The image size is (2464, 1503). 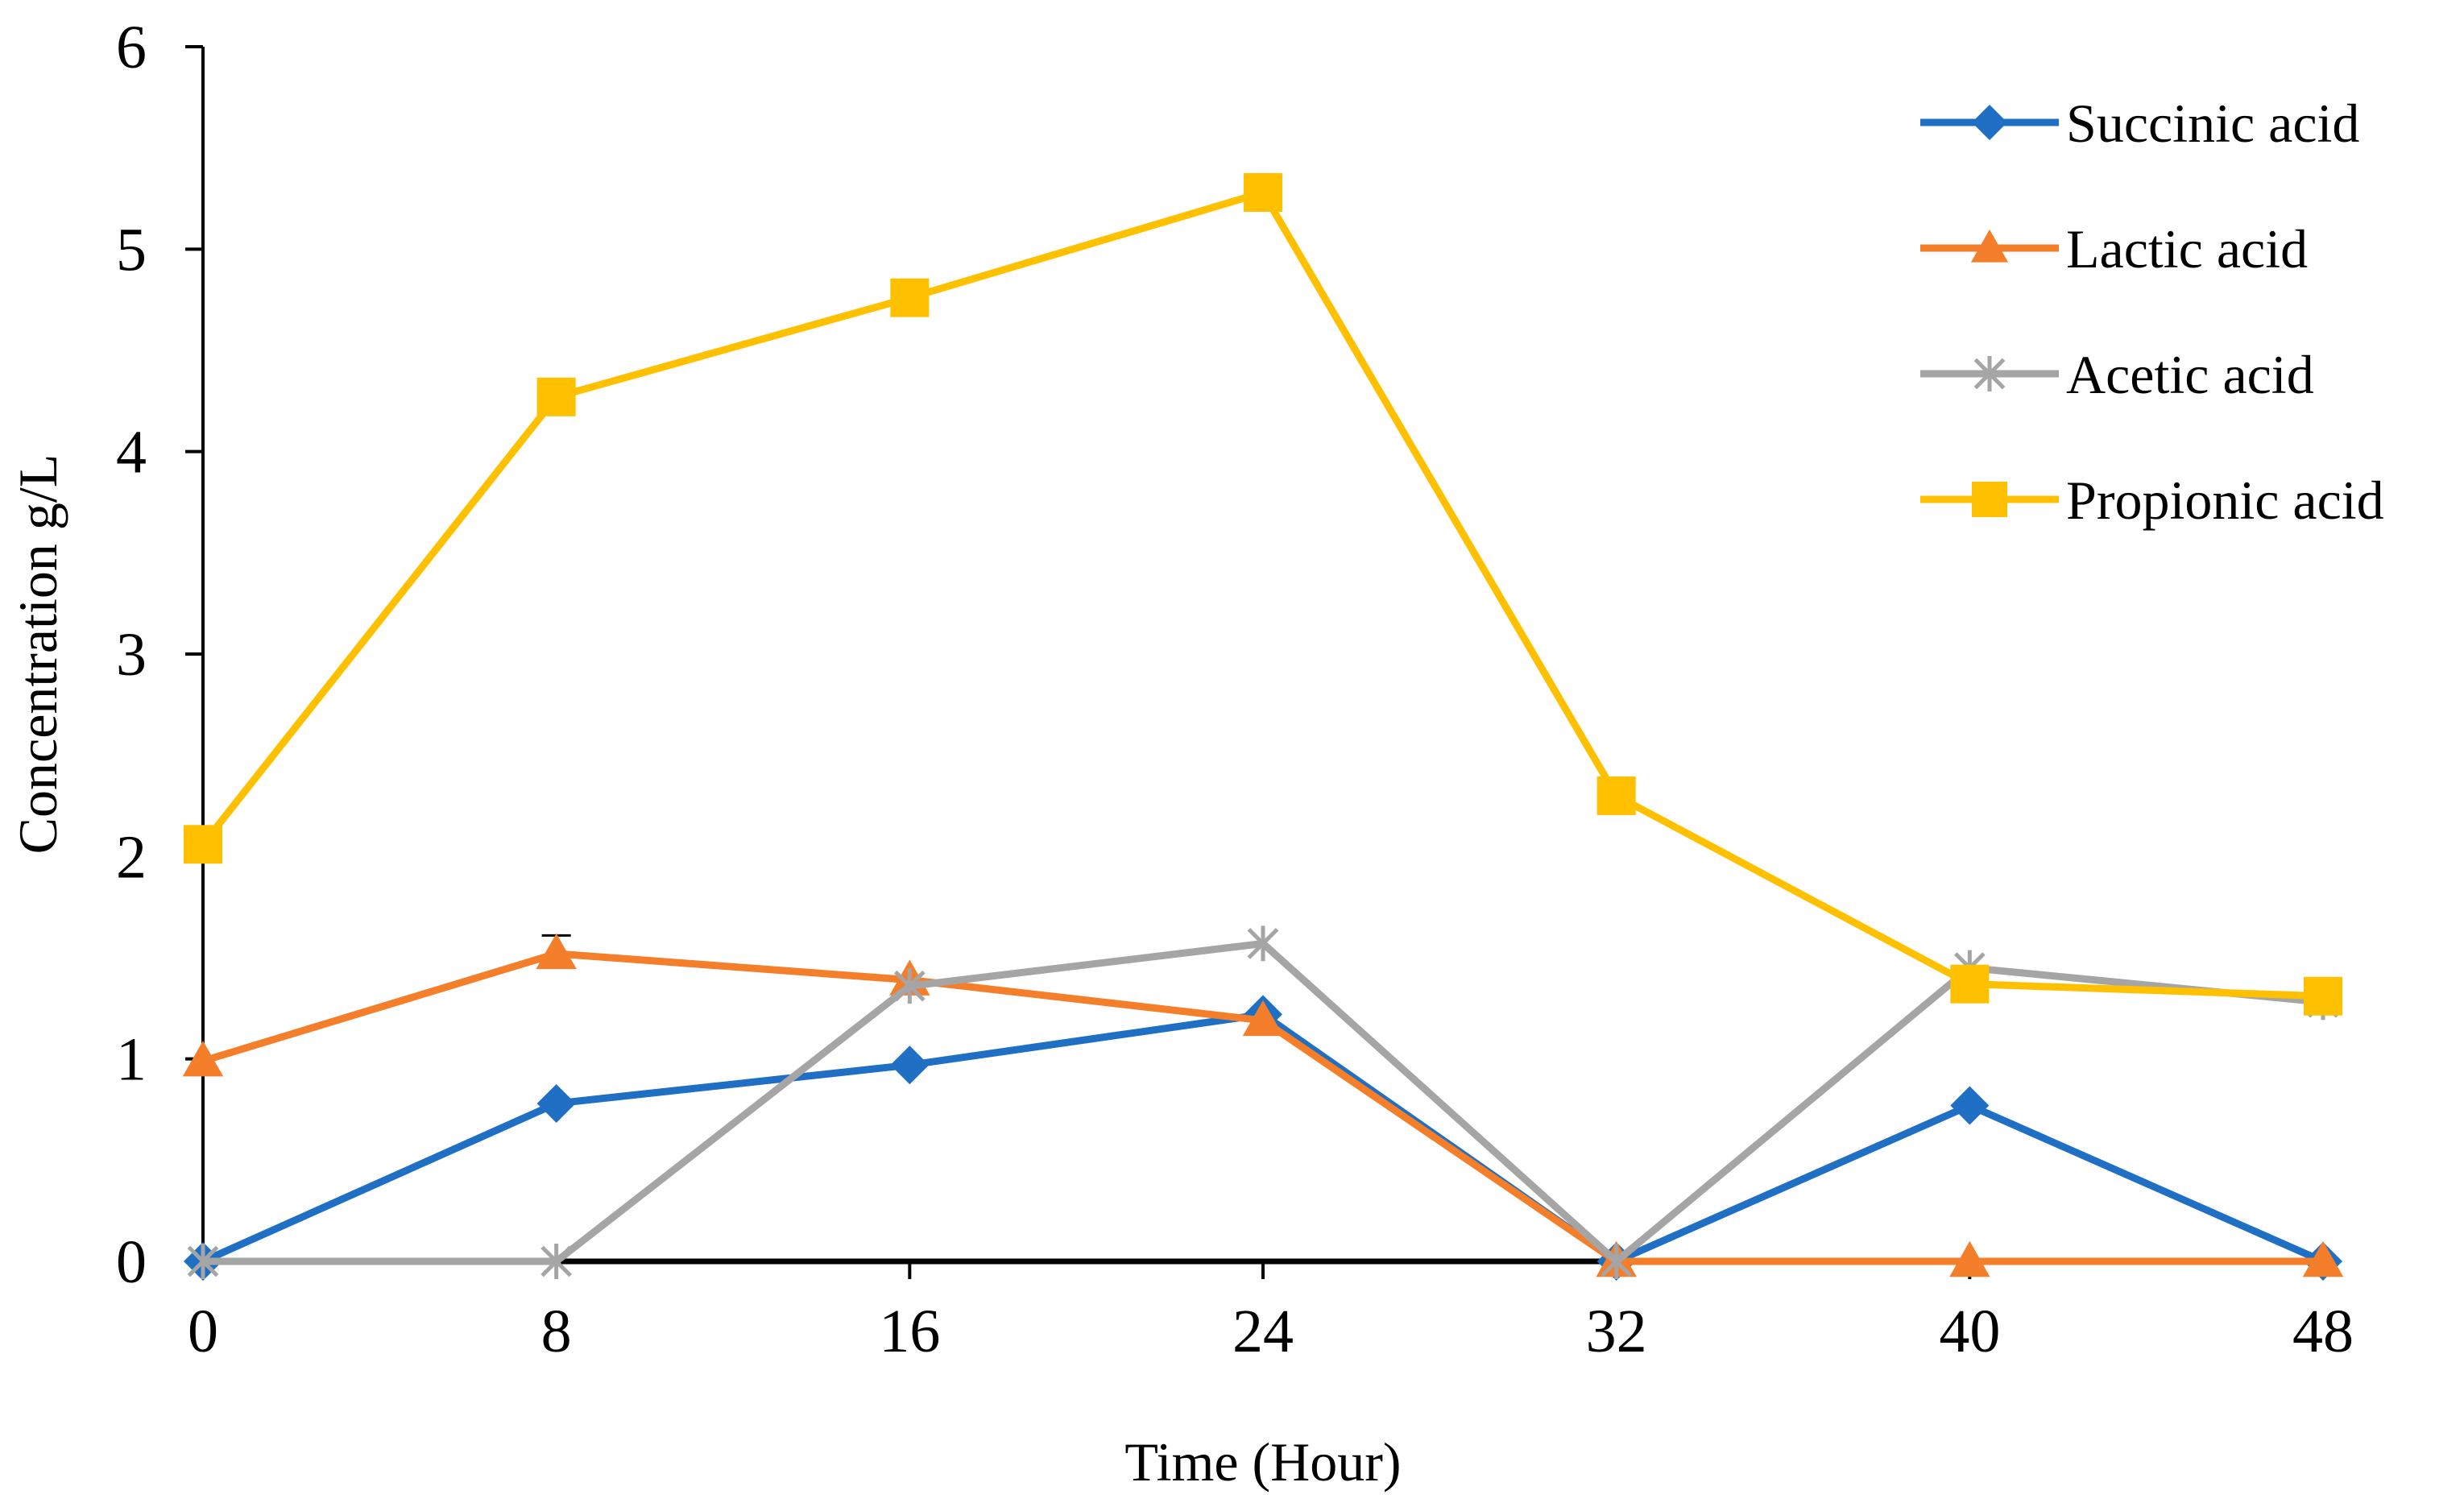 What do you see at coordinates (1262, 1462) in the screenshot?
I see `x-axis-title: Time (Hour)` at bounding box center [1262, 1462].